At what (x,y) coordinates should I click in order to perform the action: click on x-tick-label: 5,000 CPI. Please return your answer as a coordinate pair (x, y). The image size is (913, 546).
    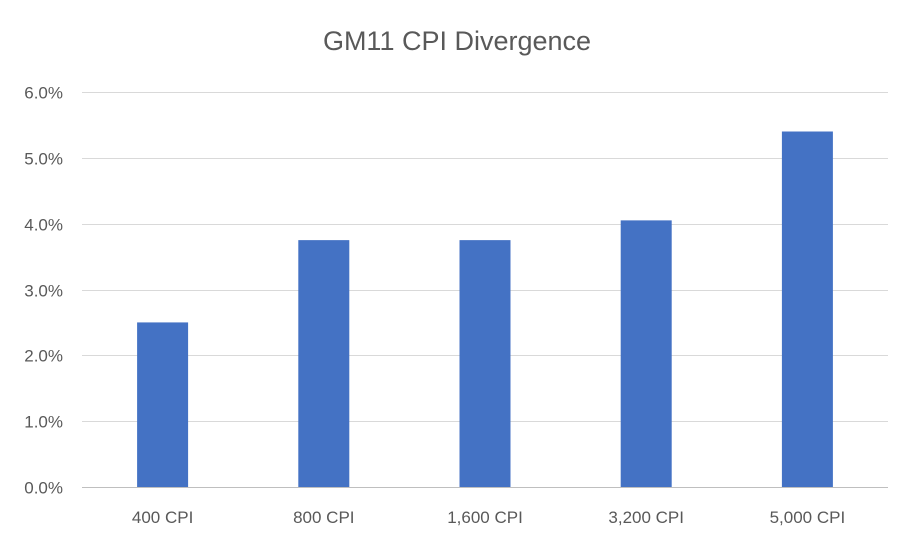
    Looking at the image, I should click on (808, 517).